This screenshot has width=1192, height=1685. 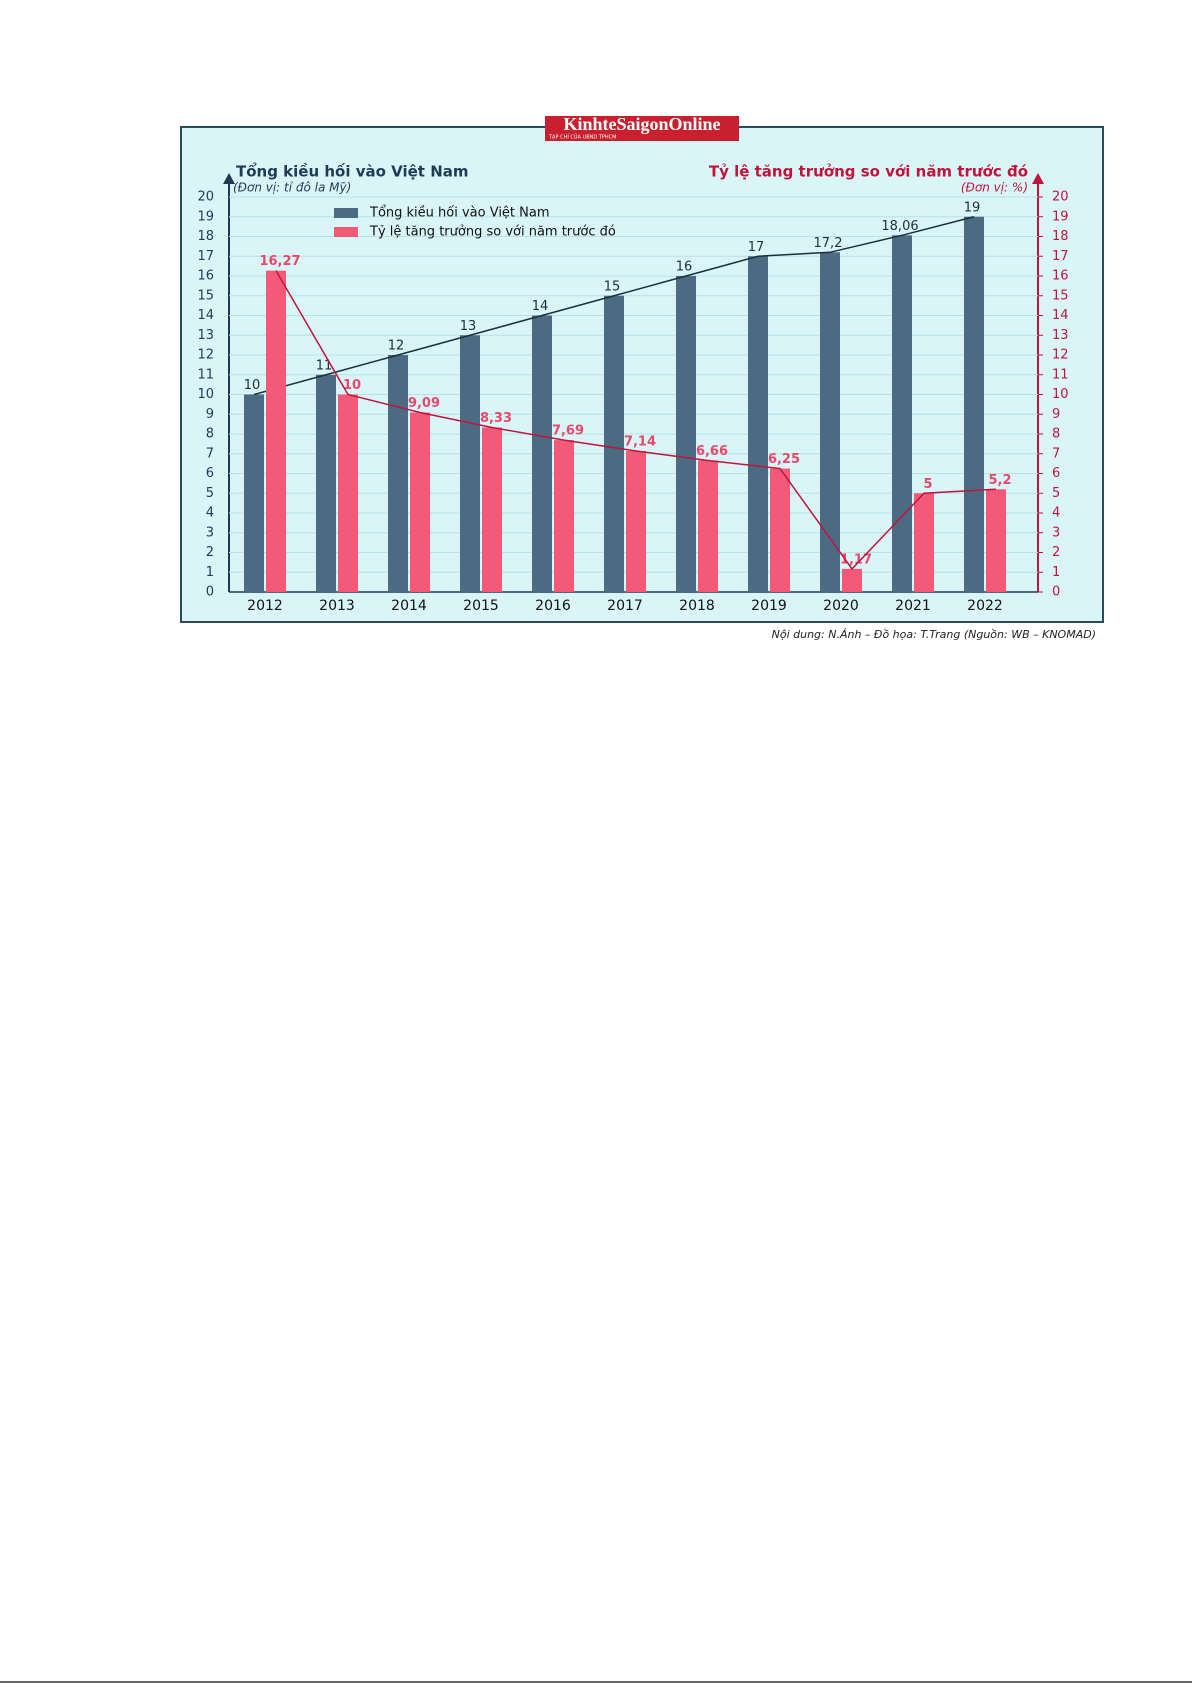 I want to click on legend-label: Tỷ lệ tăng trưởng so với năm trước đó, so click(x=492, y=232).